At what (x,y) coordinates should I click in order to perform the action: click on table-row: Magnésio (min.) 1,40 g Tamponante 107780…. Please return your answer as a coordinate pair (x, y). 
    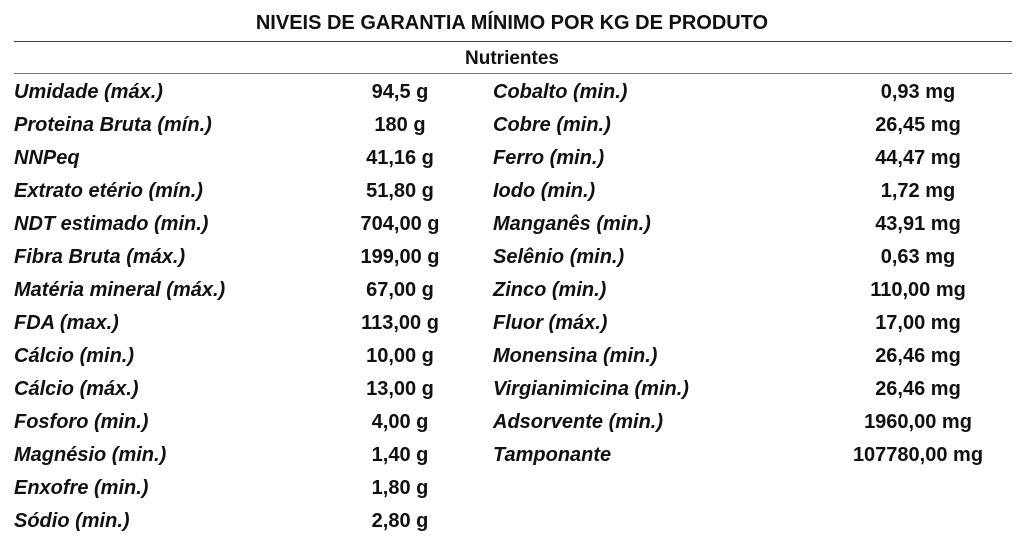
    Looking at the image, I should click on (512, 457).